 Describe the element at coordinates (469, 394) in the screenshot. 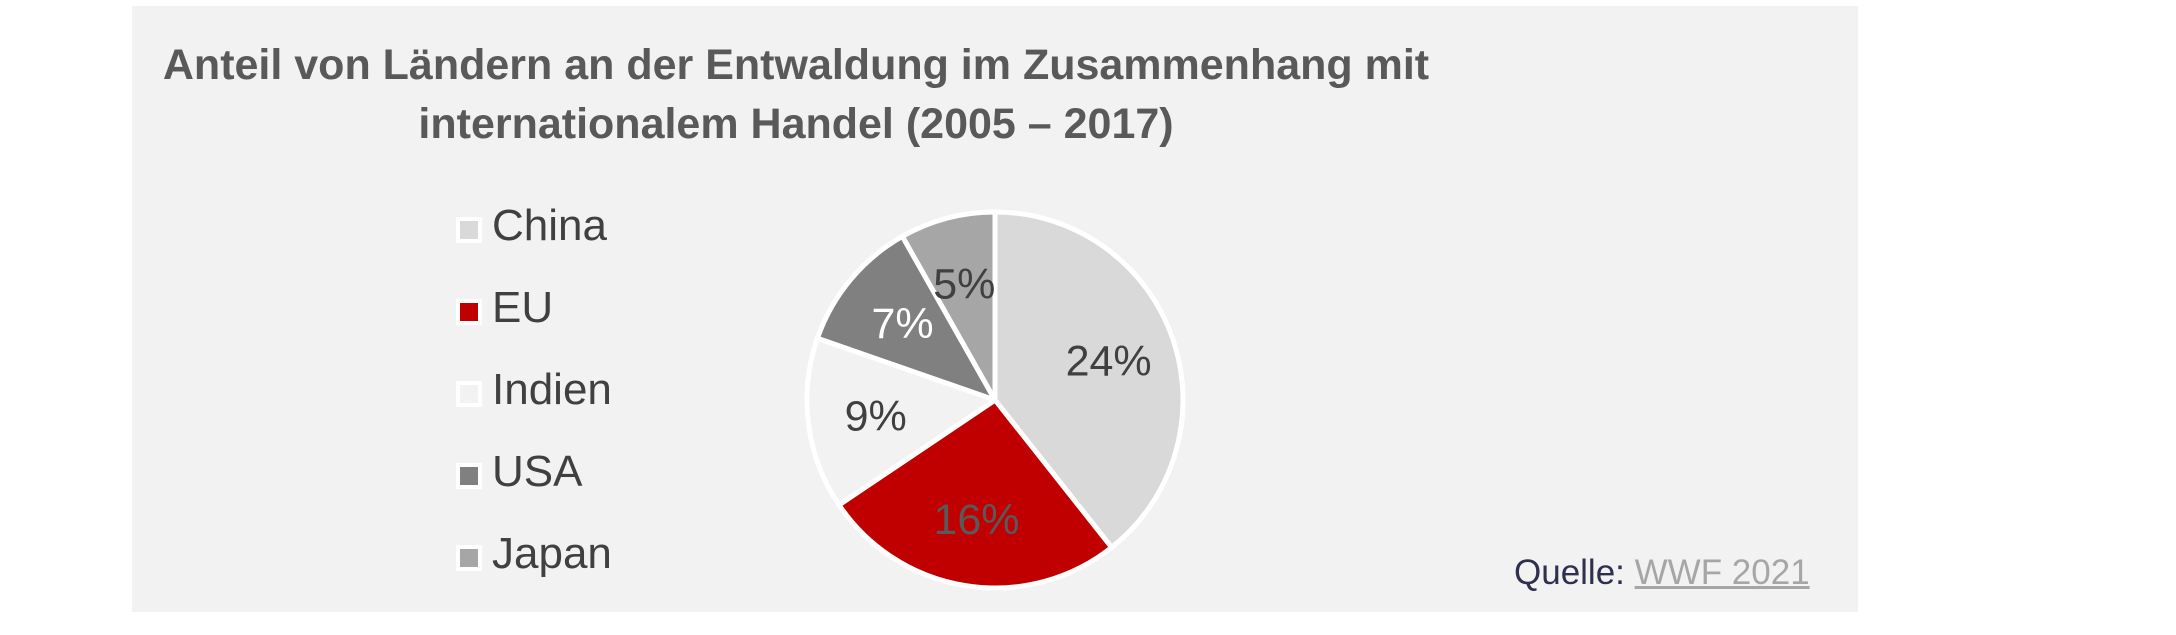

I see `legend-swatch-indien` at that location.